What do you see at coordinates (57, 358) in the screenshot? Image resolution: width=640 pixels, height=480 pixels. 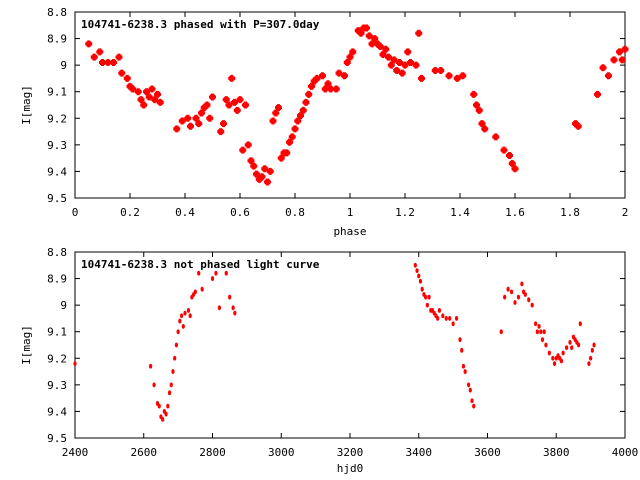 I see `unphased-y-tick-label: 9.2` at bounding box center [57, 358].